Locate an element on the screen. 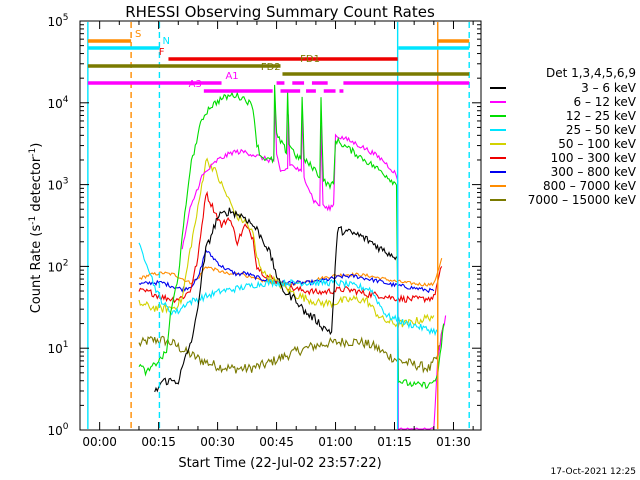 The width and height of the screenshot is (640, 480). legend-label: 50 – 100 keV is located at coordinates (597, 144).